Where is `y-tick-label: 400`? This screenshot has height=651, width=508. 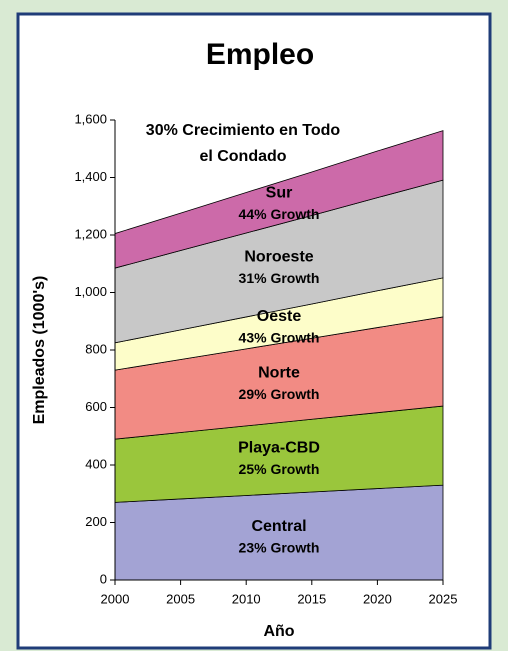 y-tick-label: 400 is located at coordinates (96, 463).